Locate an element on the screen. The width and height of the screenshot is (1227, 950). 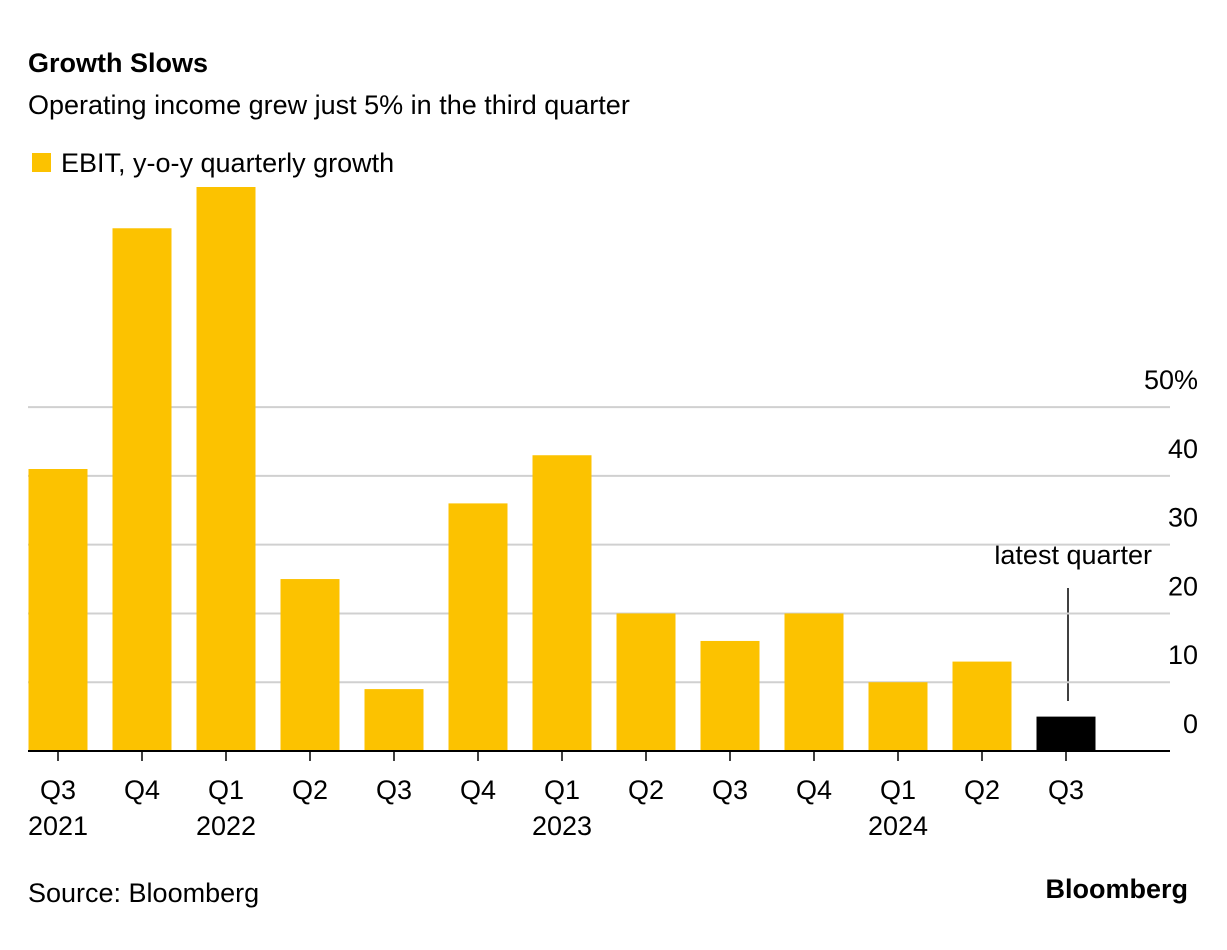
x-group-label: 2024 is located at coordinates (898, 826).